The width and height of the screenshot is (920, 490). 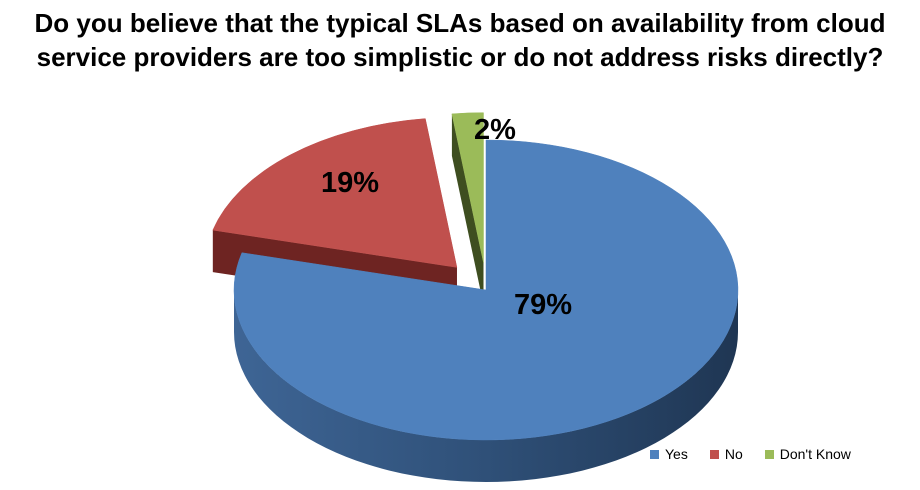 I want to click on legend-label-yes: Yes, so click(x=676, y=454).